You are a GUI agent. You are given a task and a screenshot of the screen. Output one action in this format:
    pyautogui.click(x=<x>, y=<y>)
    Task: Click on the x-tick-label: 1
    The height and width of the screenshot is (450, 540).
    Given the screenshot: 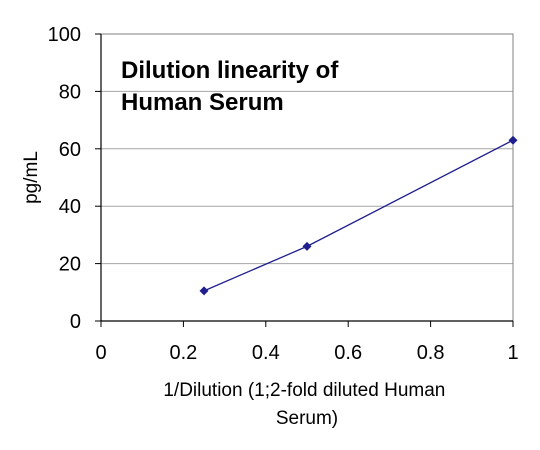 What is the action you would take?
    pyautogui.click(x=512, y=353)
    